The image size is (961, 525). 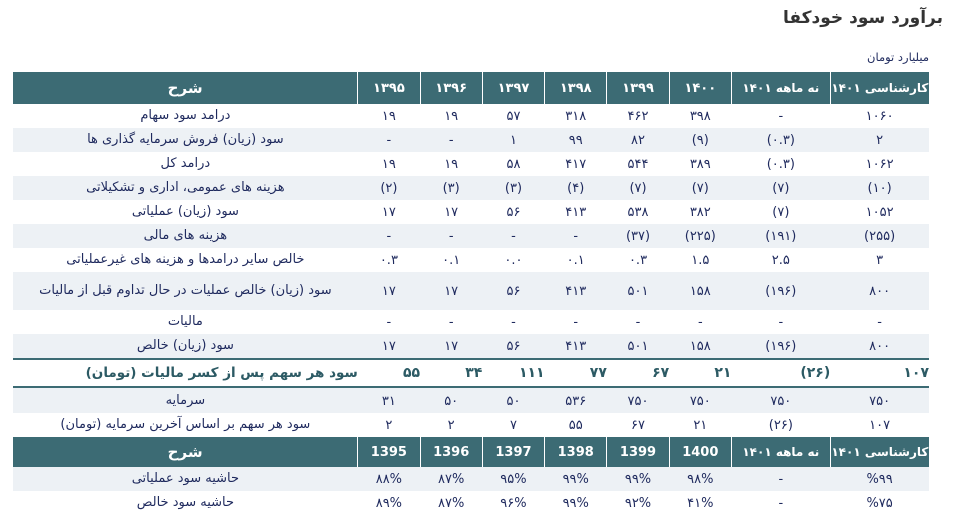 What do you see at coordinates (389, 260) in the screenshot?
I see `cell-value: ۰.۳` at bounding box center [389, 260].